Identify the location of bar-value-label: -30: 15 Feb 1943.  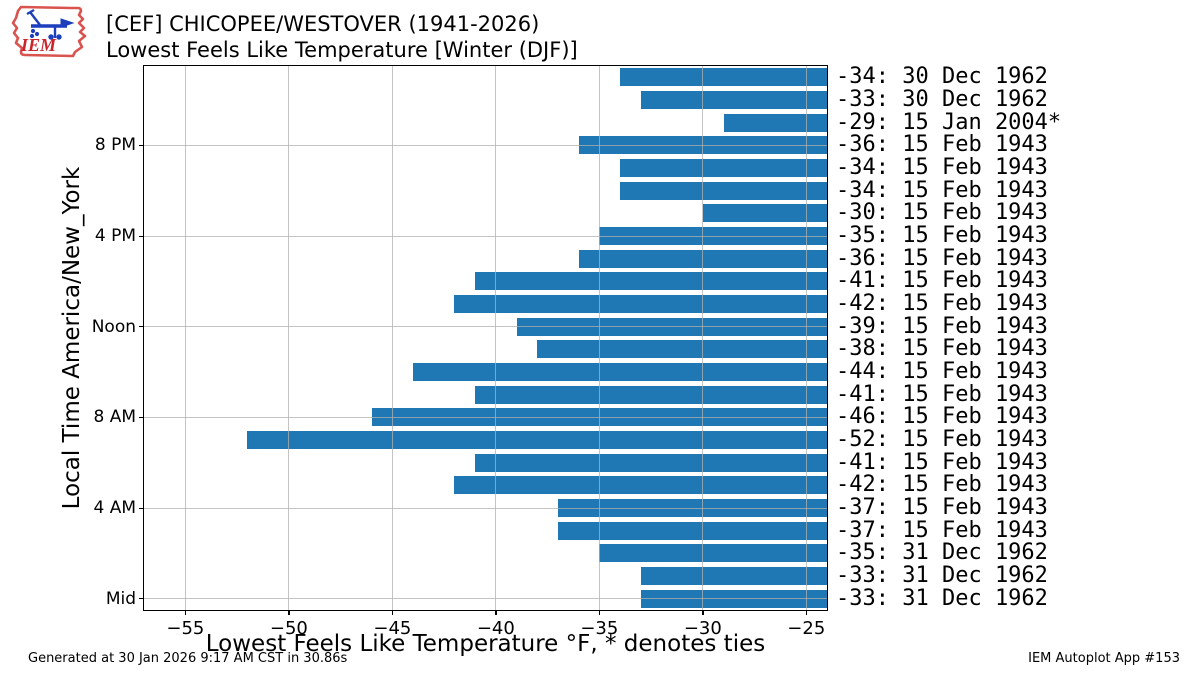
(942, 213).